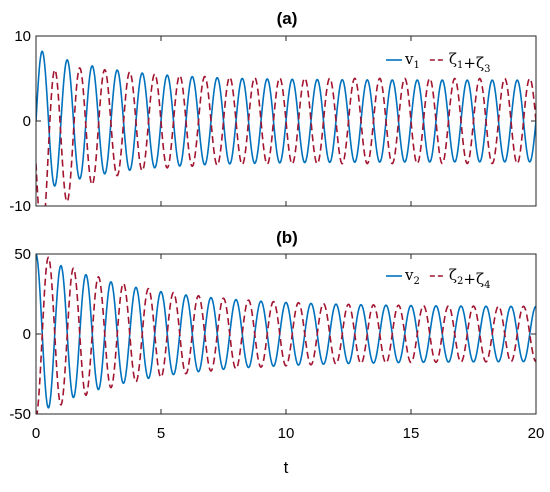 The height and width of the screenshot is (492, 550). I want to click on y-tick-label: 50, so click(22, 254).